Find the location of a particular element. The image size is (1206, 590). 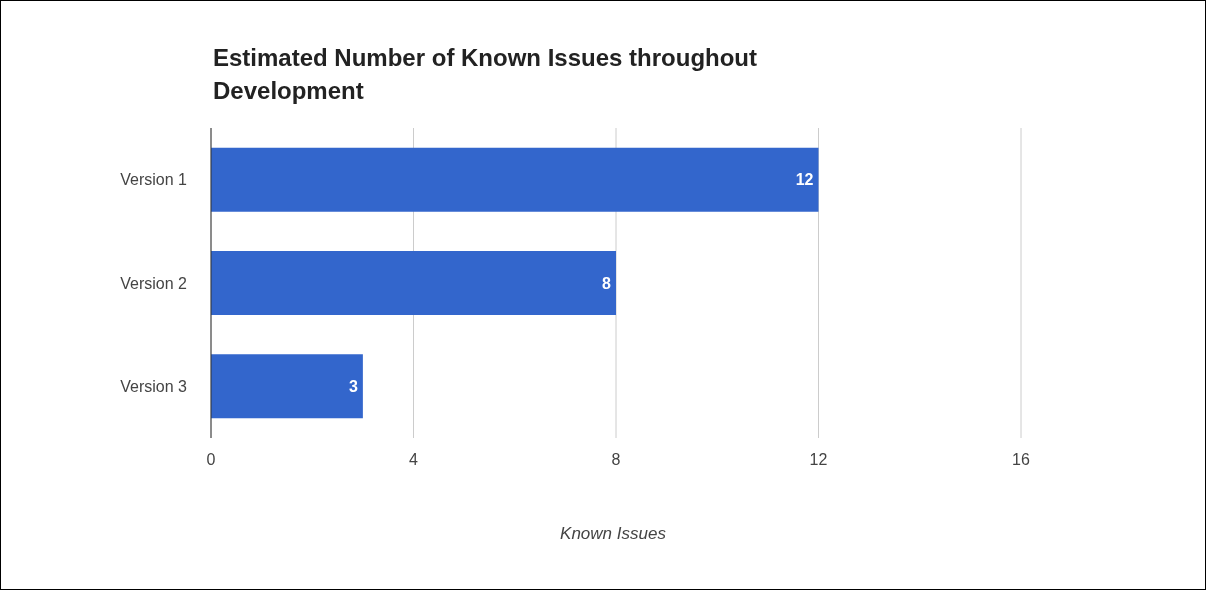

y-tick-label: Version 1 is located at coordinates (154, 180).